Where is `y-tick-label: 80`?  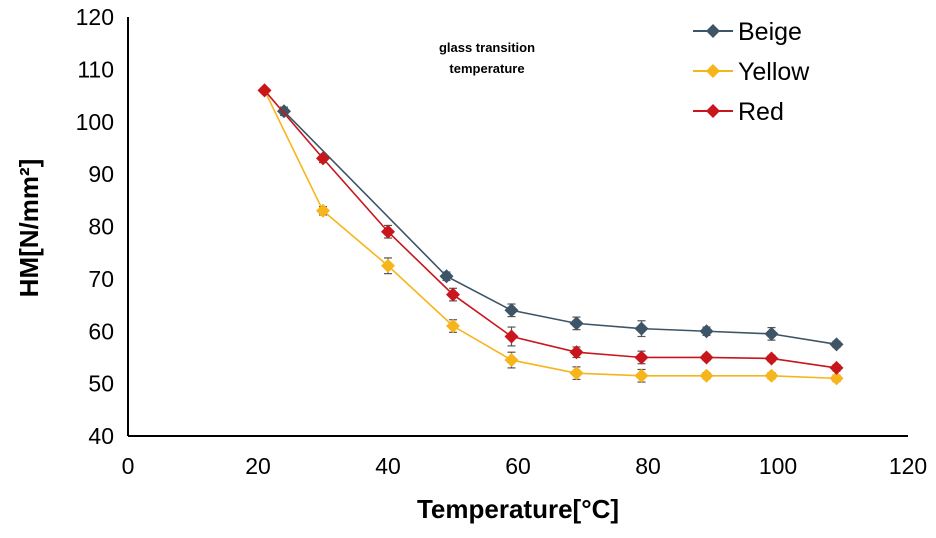 y-tick-label: 80 is located at coordinates (101, 227).